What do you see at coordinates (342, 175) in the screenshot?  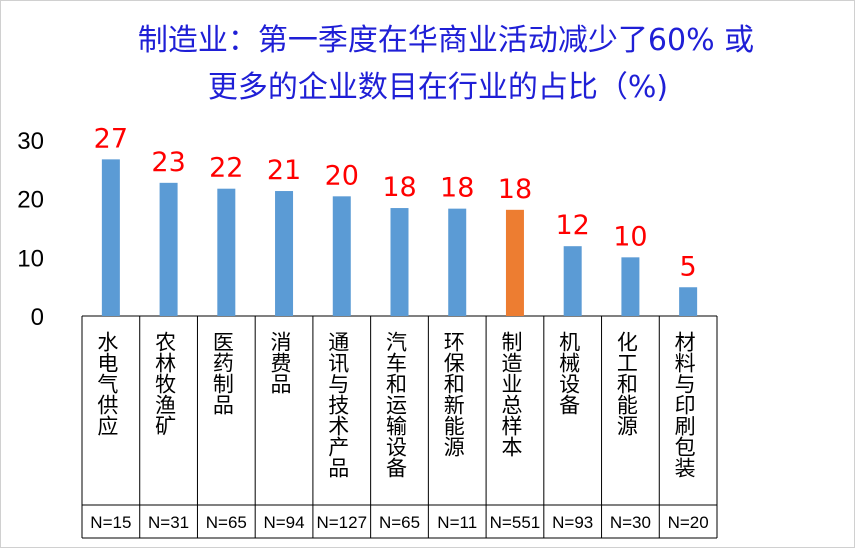 I see `data-label-4: 20` at bounding box center [342, 175].